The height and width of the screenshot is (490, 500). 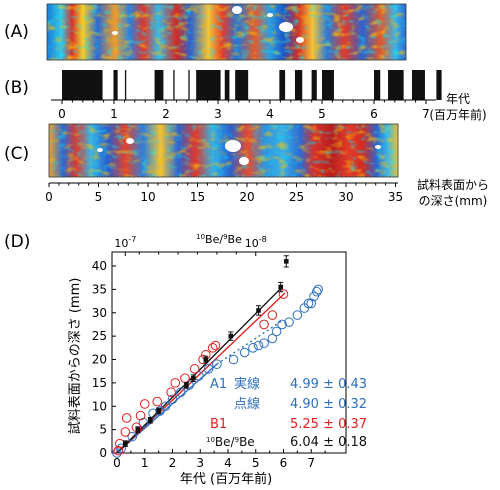 I want to click on panel-c-axis-subtitle: の深さ(mm), so click(x=453, y=201).